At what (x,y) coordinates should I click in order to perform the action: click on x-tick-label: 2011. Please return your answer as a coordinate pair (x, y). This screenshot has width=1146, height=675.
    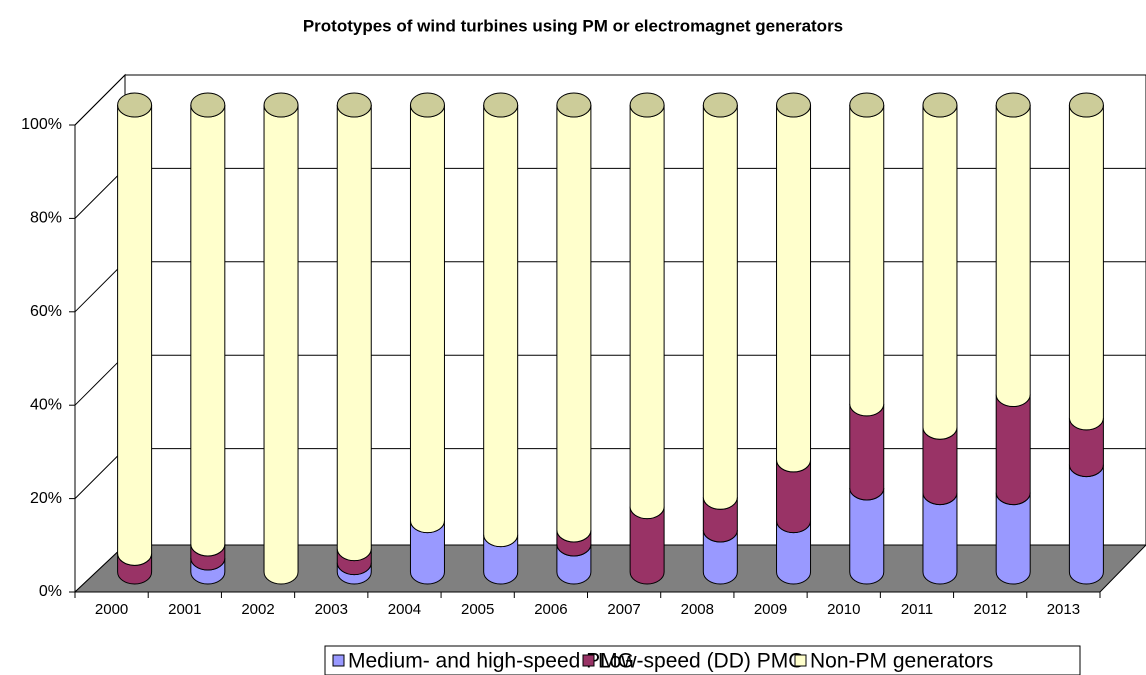
    Looking at the image, I should click on (917, 609).